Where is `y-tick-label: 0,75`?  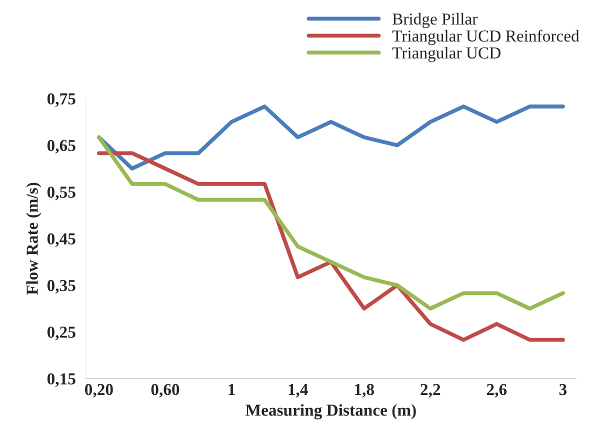
y-tick-label: 0,75 is located at coordinates (61, 100).